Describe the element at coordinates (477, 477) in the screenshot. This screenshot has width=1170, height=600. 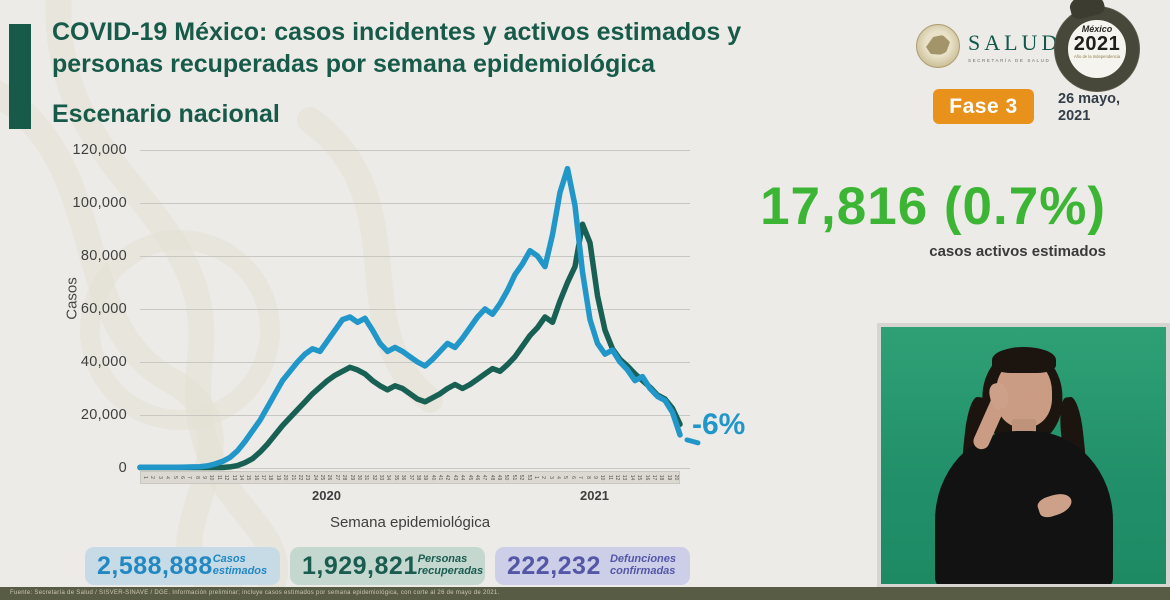
I see `week-tick: 46` at that location.